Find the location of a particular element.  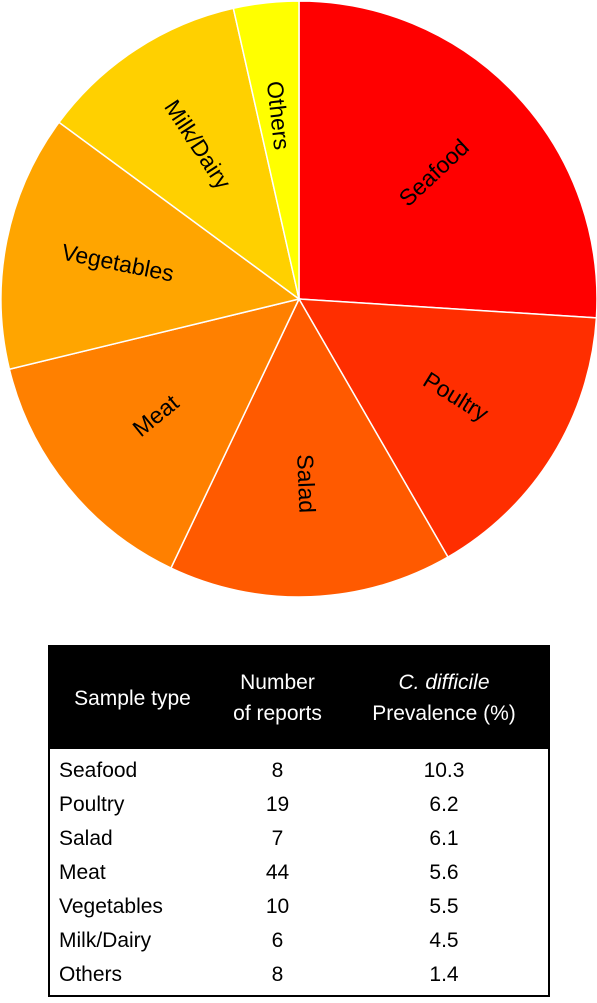

cell-sample-type: Others is located at coordinates (91, 974).